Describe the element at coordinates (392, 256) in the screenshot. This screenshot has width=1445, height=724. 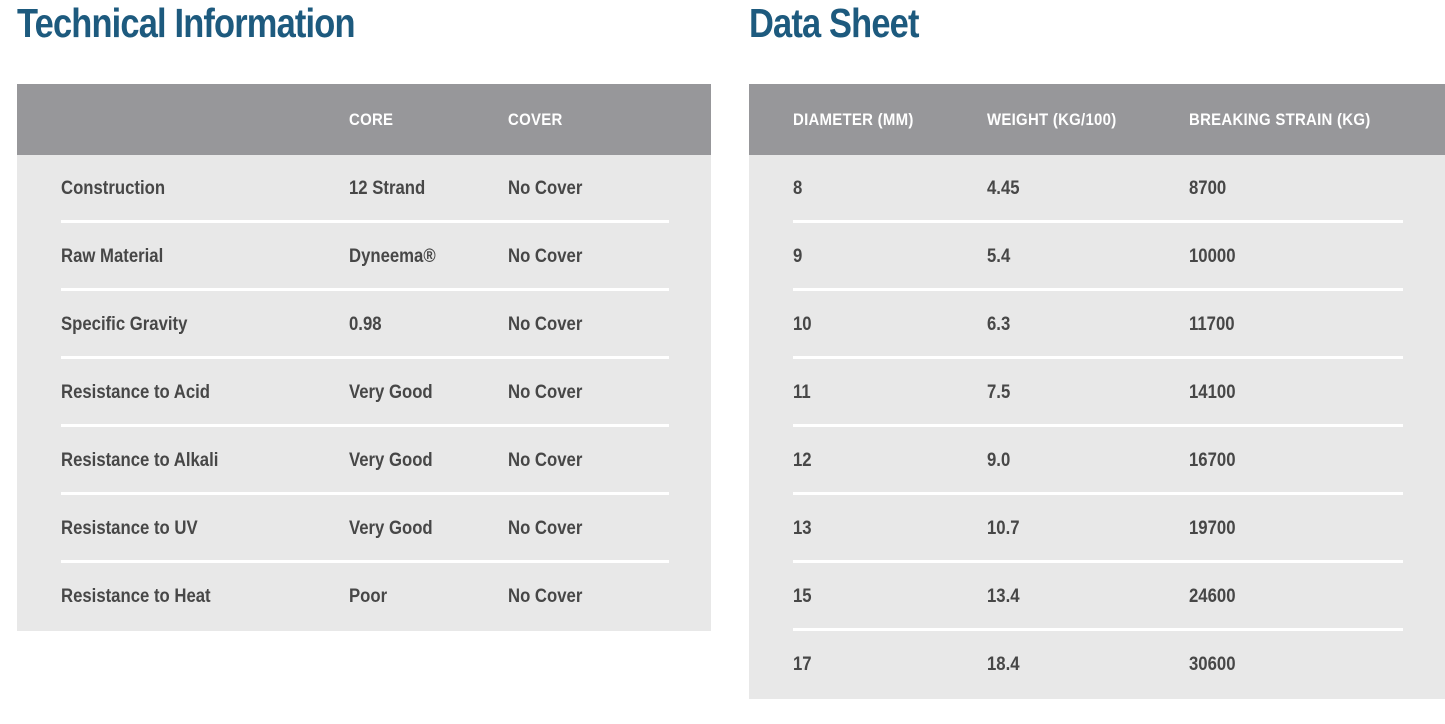
I see `core-cell: Dyneema®` at that location.